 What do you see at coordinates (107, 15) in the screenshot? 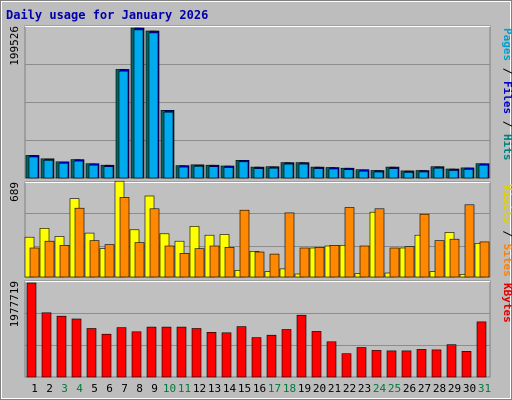
I see `chart-title: Daily usage for January 2026` at bounding box center [107, 15].